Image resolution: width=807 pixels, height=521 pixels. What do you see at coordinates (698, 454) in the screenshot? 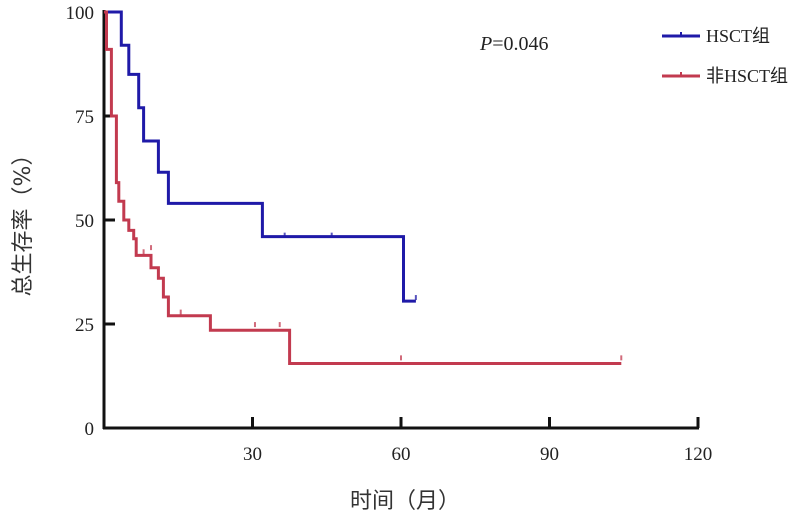
I see `x-tick-label: 120` at bounding box center [698, 454].